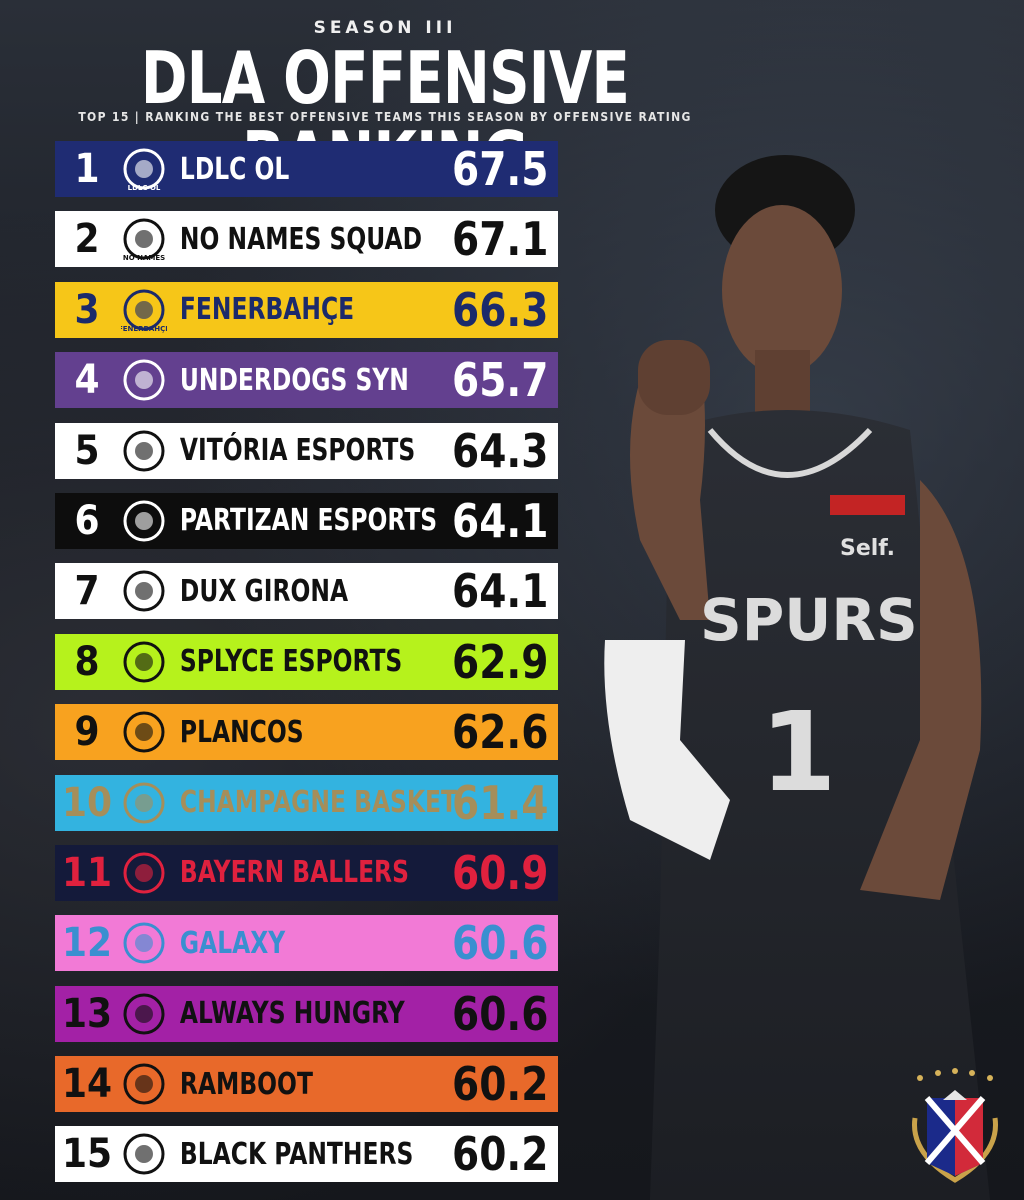 The height and width of the screenshot is (1200, 1024). I want to click on team-score: 65.7, so click(499, 380).